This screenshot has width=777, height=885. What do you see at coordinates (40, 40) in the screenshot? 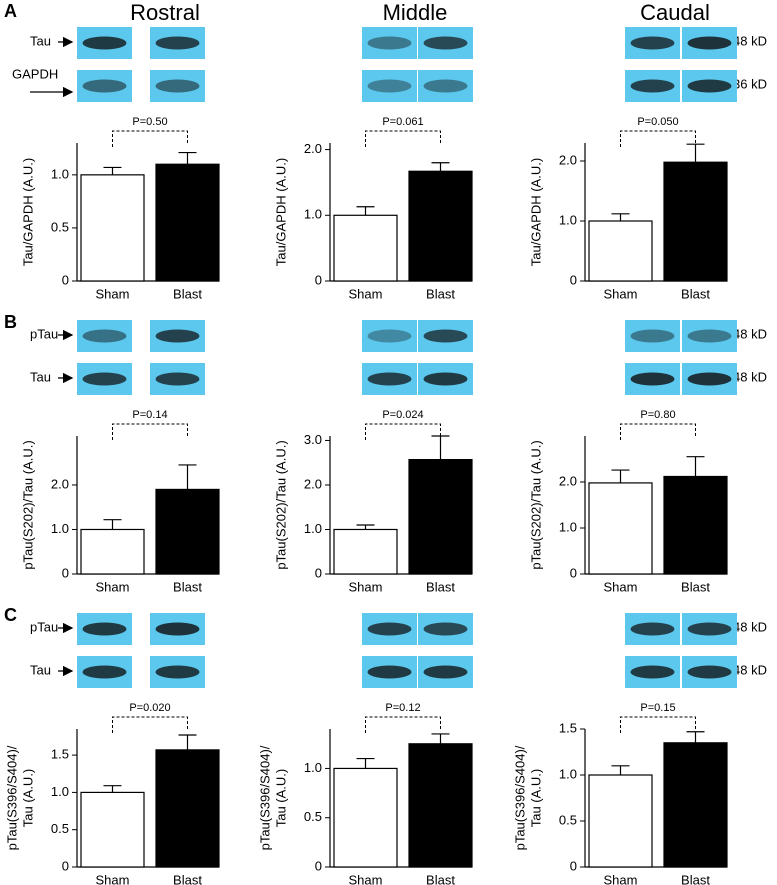
I see `blot-label: Tau` at bounding box center [40, 40].